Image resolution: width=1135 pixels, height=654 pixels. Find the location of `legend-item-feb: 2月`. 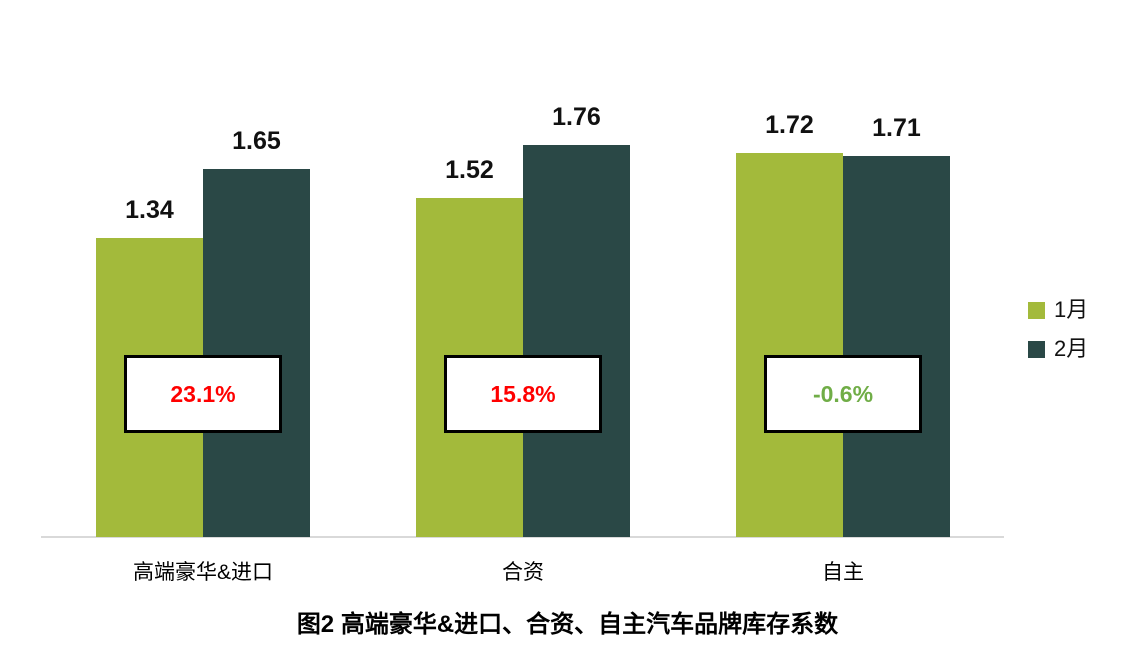

legend-item-feb: 2月 is located at coordinates (1058, 349).